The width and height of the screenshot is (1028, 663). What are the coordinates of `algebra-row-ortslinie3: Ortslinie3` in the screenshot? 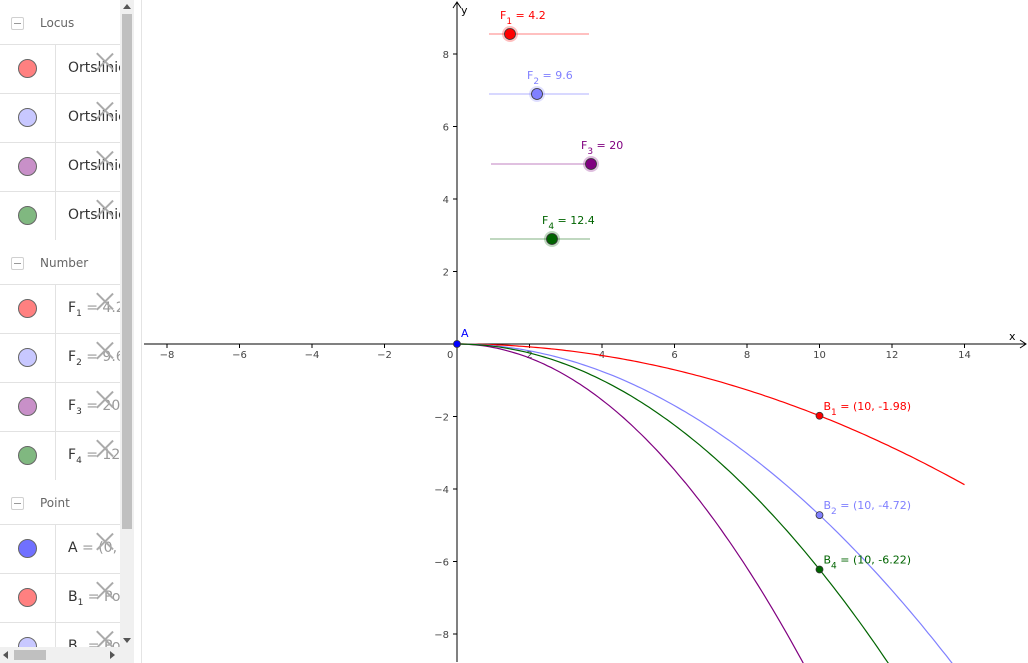 It's located at (60, 166).